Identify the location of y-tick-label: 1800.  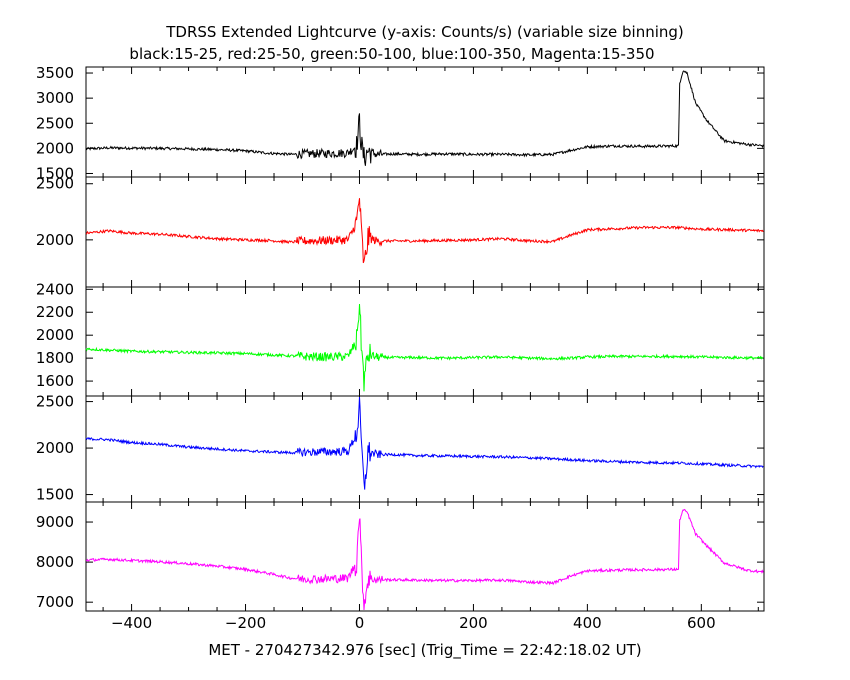
(55, 358).